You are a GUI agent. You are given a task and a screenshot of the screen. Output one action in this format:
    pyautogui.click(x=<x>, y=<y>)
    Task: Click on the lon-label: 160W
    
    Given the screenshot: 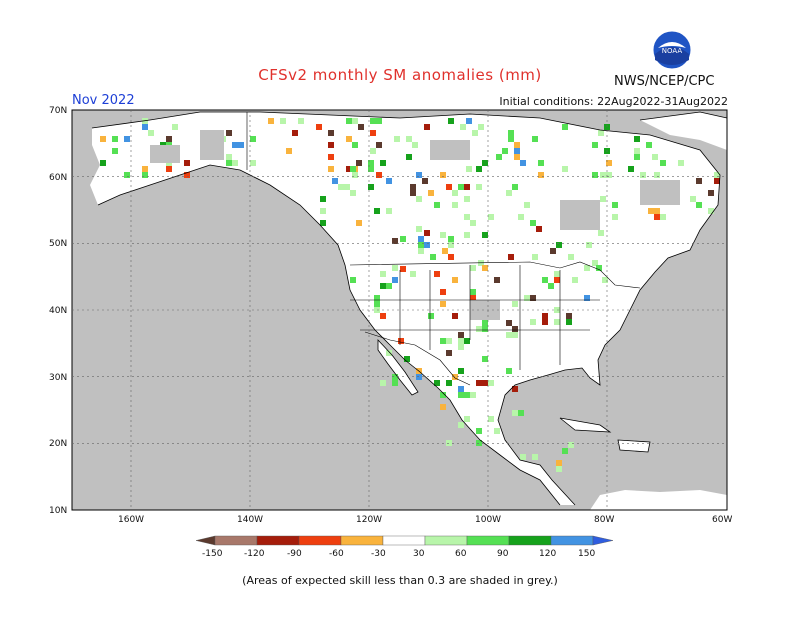 What is the action you would take?
    pyautogui.click(x=131, y=520)
    